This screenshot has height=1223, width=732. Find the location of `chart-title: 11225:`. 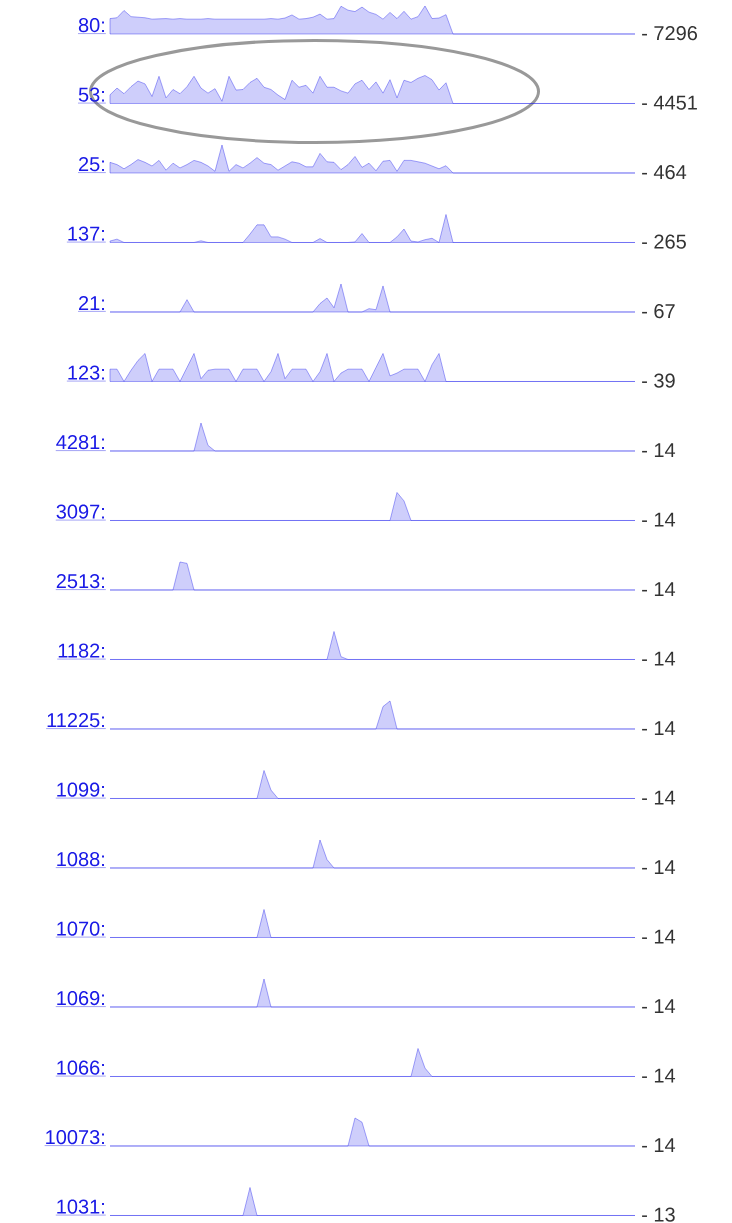

chart-title: 11225: is located at coordinates (75, 720).